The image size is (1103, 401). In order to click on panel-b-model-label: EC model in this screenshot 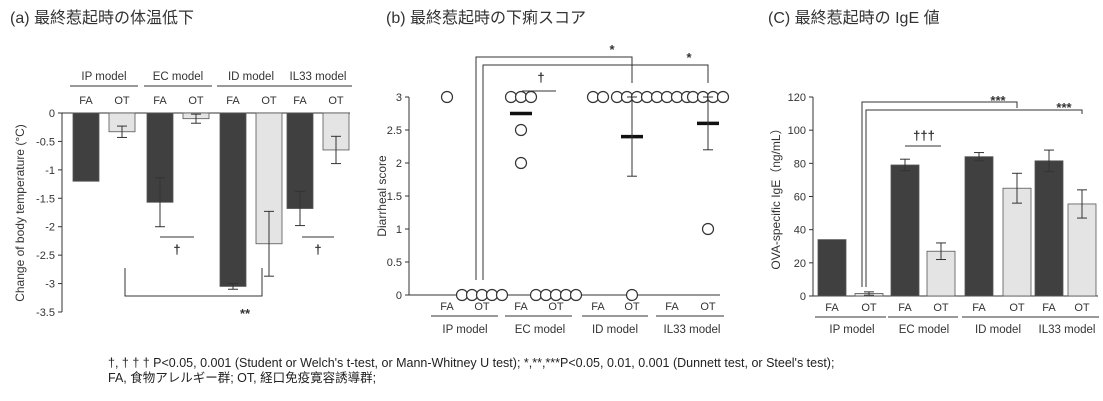, I will do `click(540, 330)`.